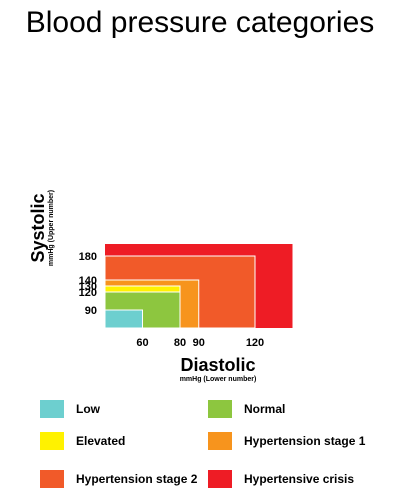 The width and height of the screenshot is (400, 500). I want to click on legend-label: Elevated, so click(101, 441).